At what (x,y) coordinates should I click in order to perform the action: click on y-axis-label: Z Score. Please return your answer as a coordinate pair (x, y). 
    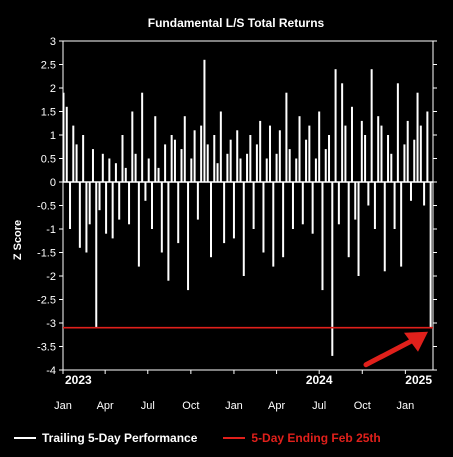
    Looking at the image, I should click on (18, 240).